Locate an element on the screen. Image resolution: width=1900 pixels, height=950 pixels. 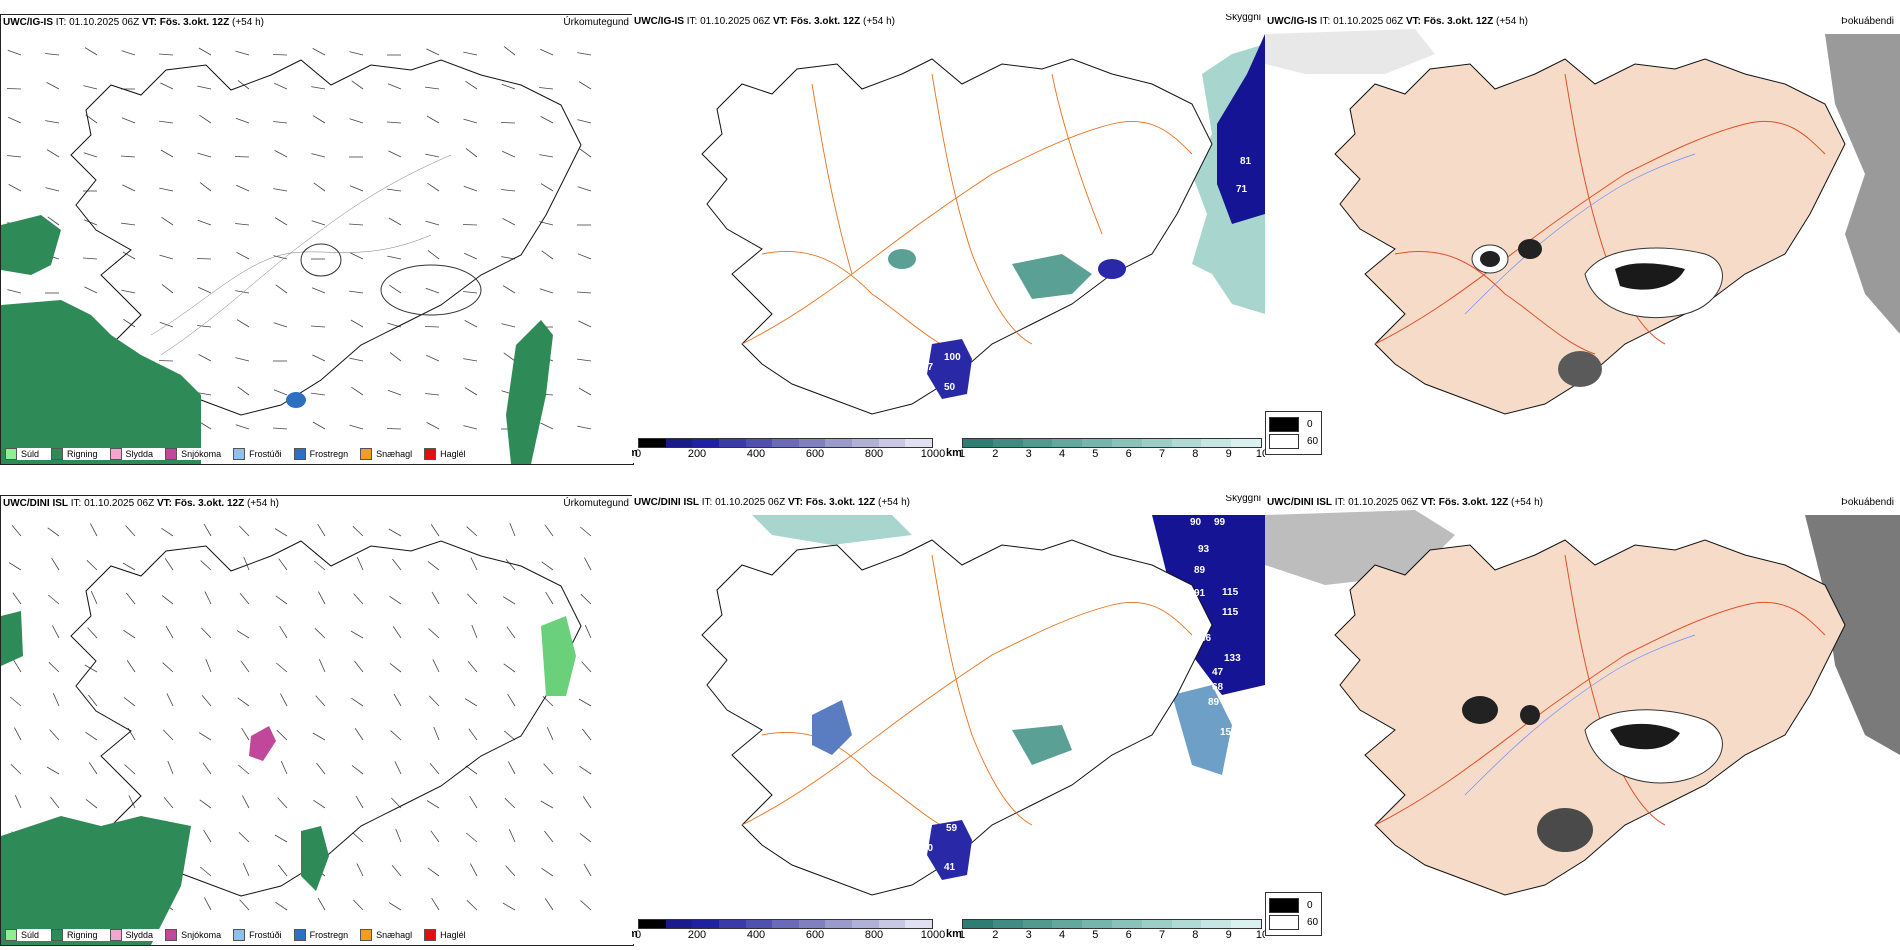
legend-item: Snæhagl is located at coordinates (386, 935).